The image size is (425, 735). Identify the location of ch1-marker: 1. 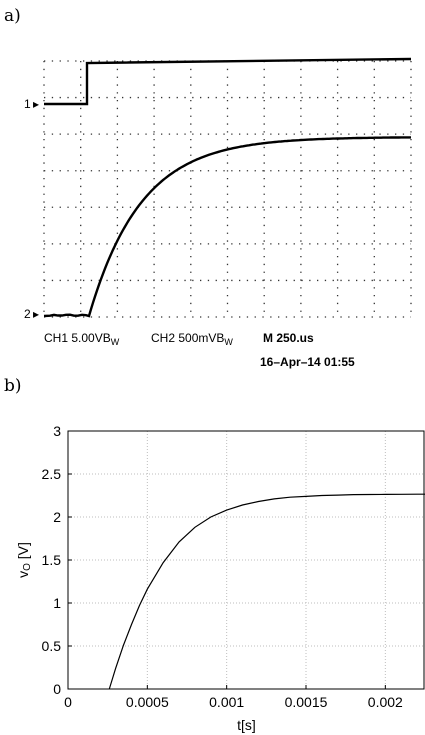
(27, 104).